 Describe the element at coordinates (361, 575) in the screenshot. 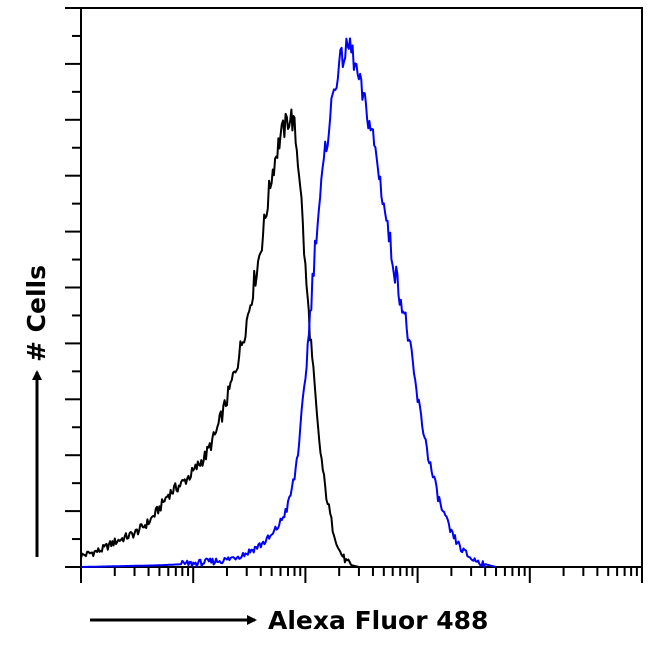

I see `x-axis-ticks` at that location.